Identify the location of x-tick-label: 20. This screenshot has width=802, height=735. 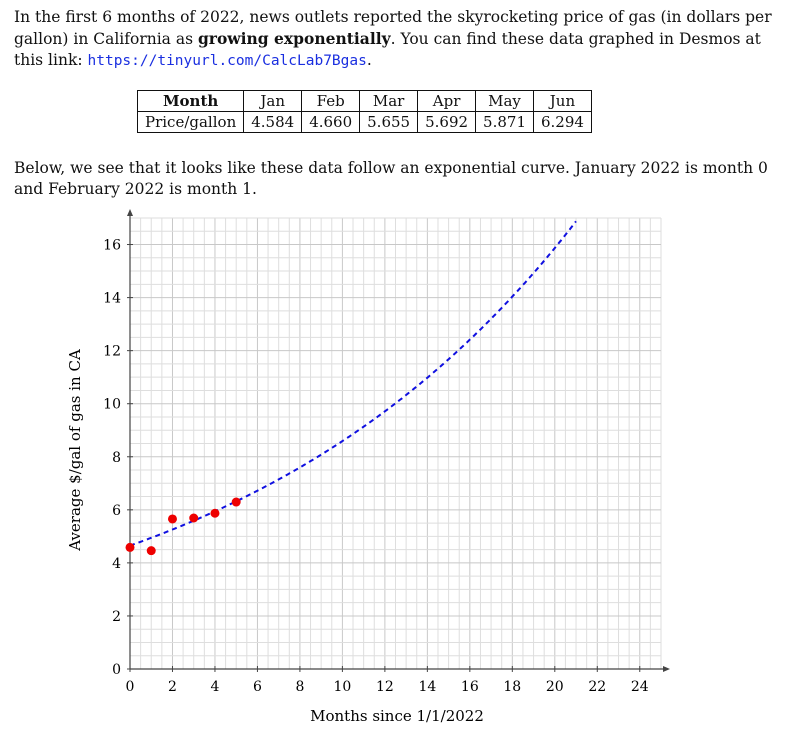
(555, 687).